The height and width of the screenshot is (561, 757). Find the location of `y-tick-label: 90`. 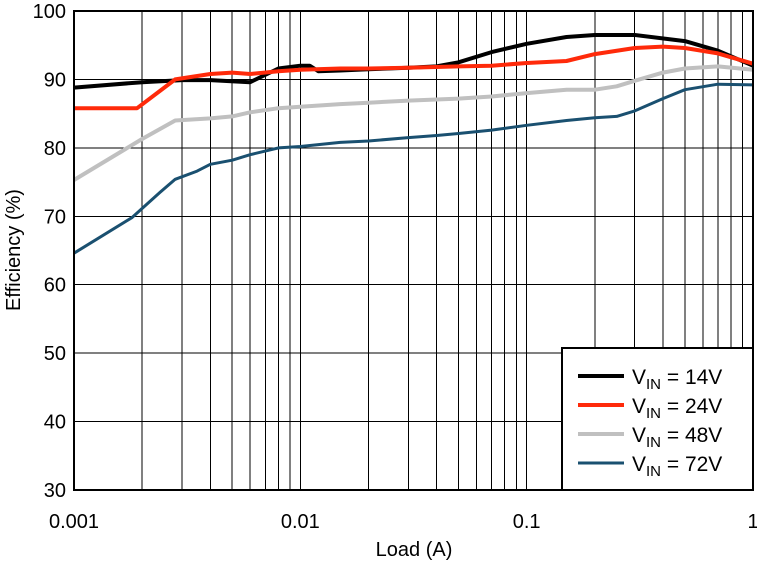

y-tick-label: 90 is located at coordinates (55, 80).